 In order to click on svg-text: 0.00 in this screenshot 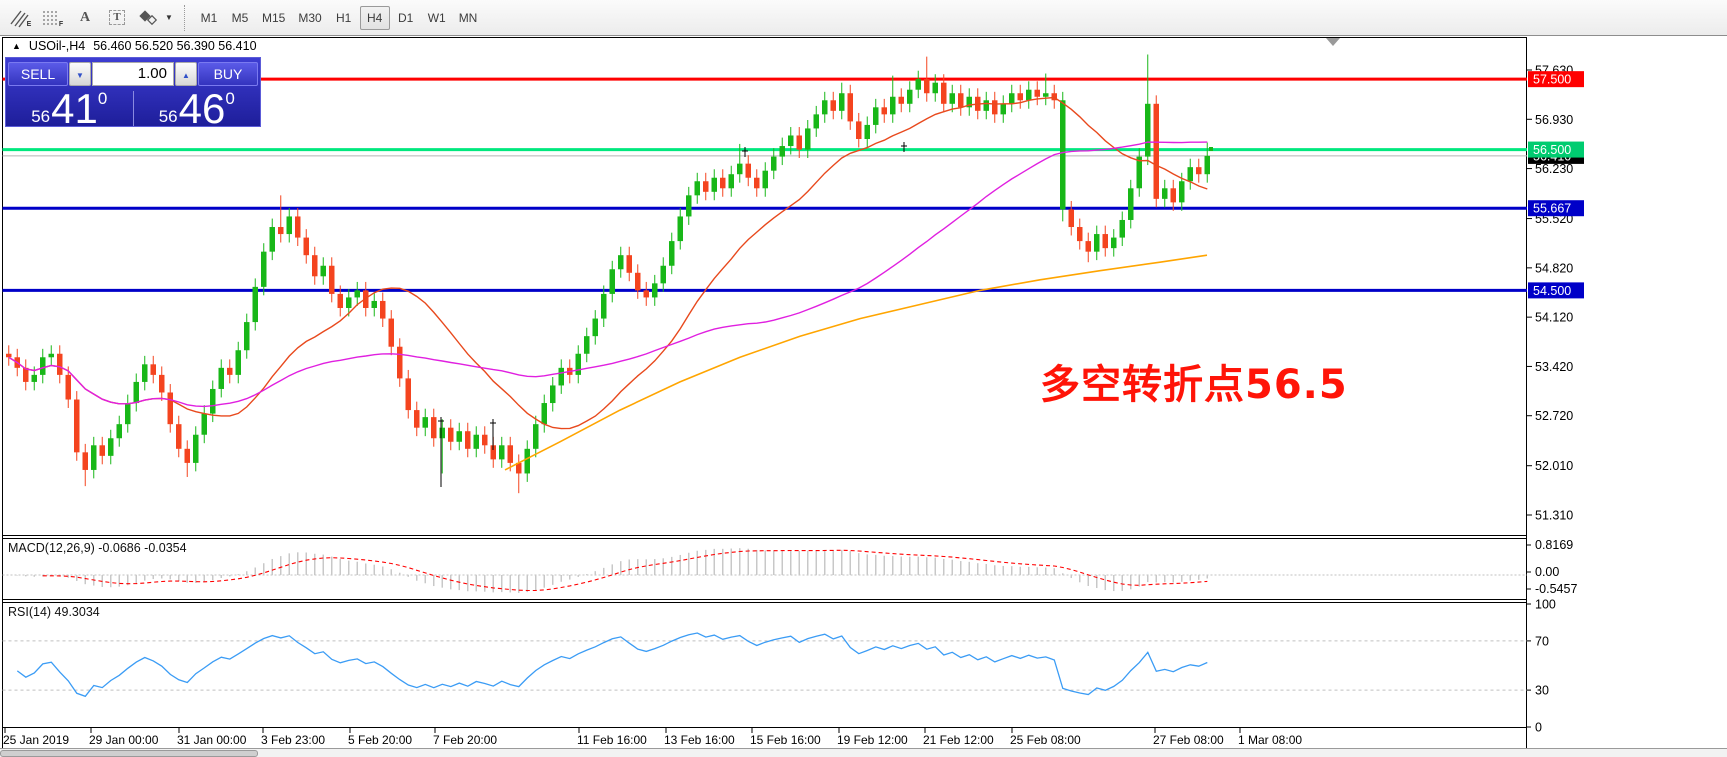, I will do `click(1547, 572)`.